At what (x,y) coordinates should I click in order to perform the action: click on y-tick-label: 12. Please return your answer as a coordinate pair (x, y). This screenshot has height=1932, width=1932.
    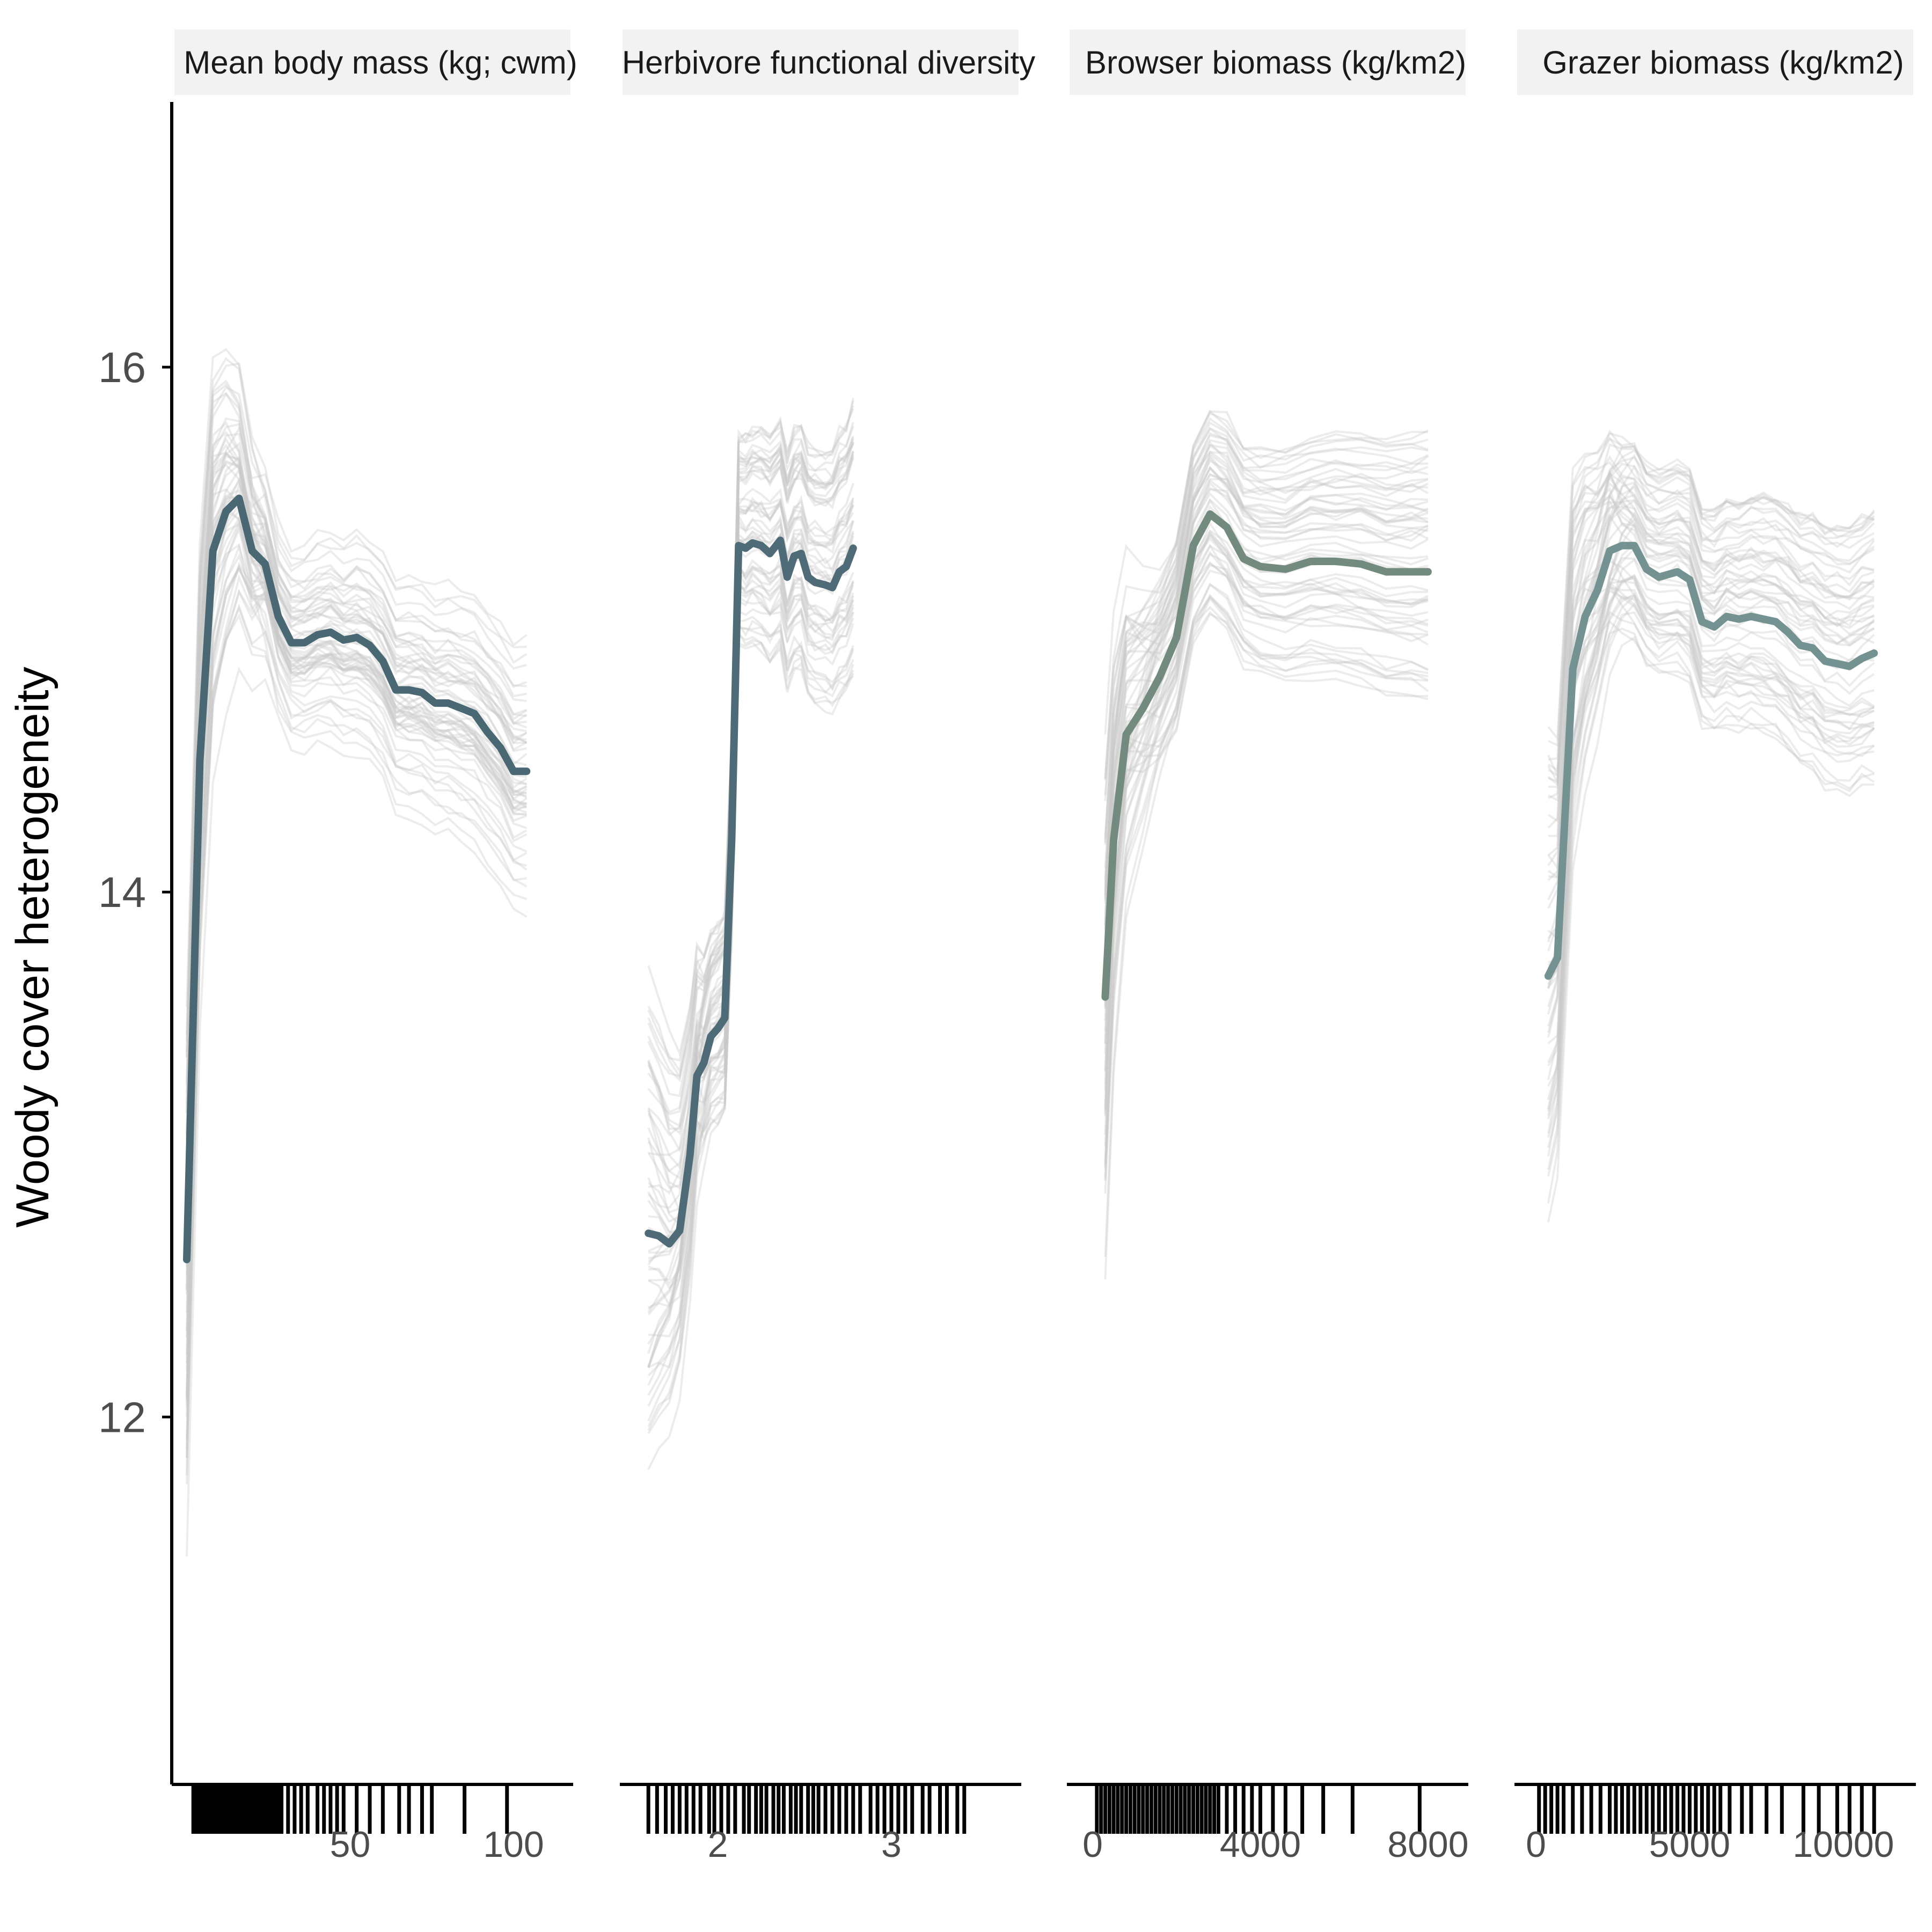
    Looking at the image, I should click on (122, 1417).